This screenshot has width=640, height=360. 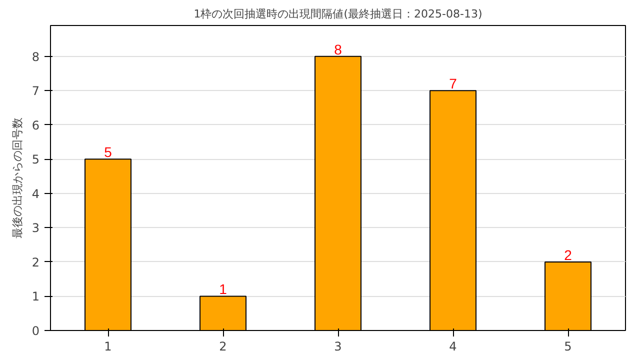 What do you see at coordinates (568, 347) in the screenshot?
I see `x-tick-label: 5` at bounding box center [568, 347].